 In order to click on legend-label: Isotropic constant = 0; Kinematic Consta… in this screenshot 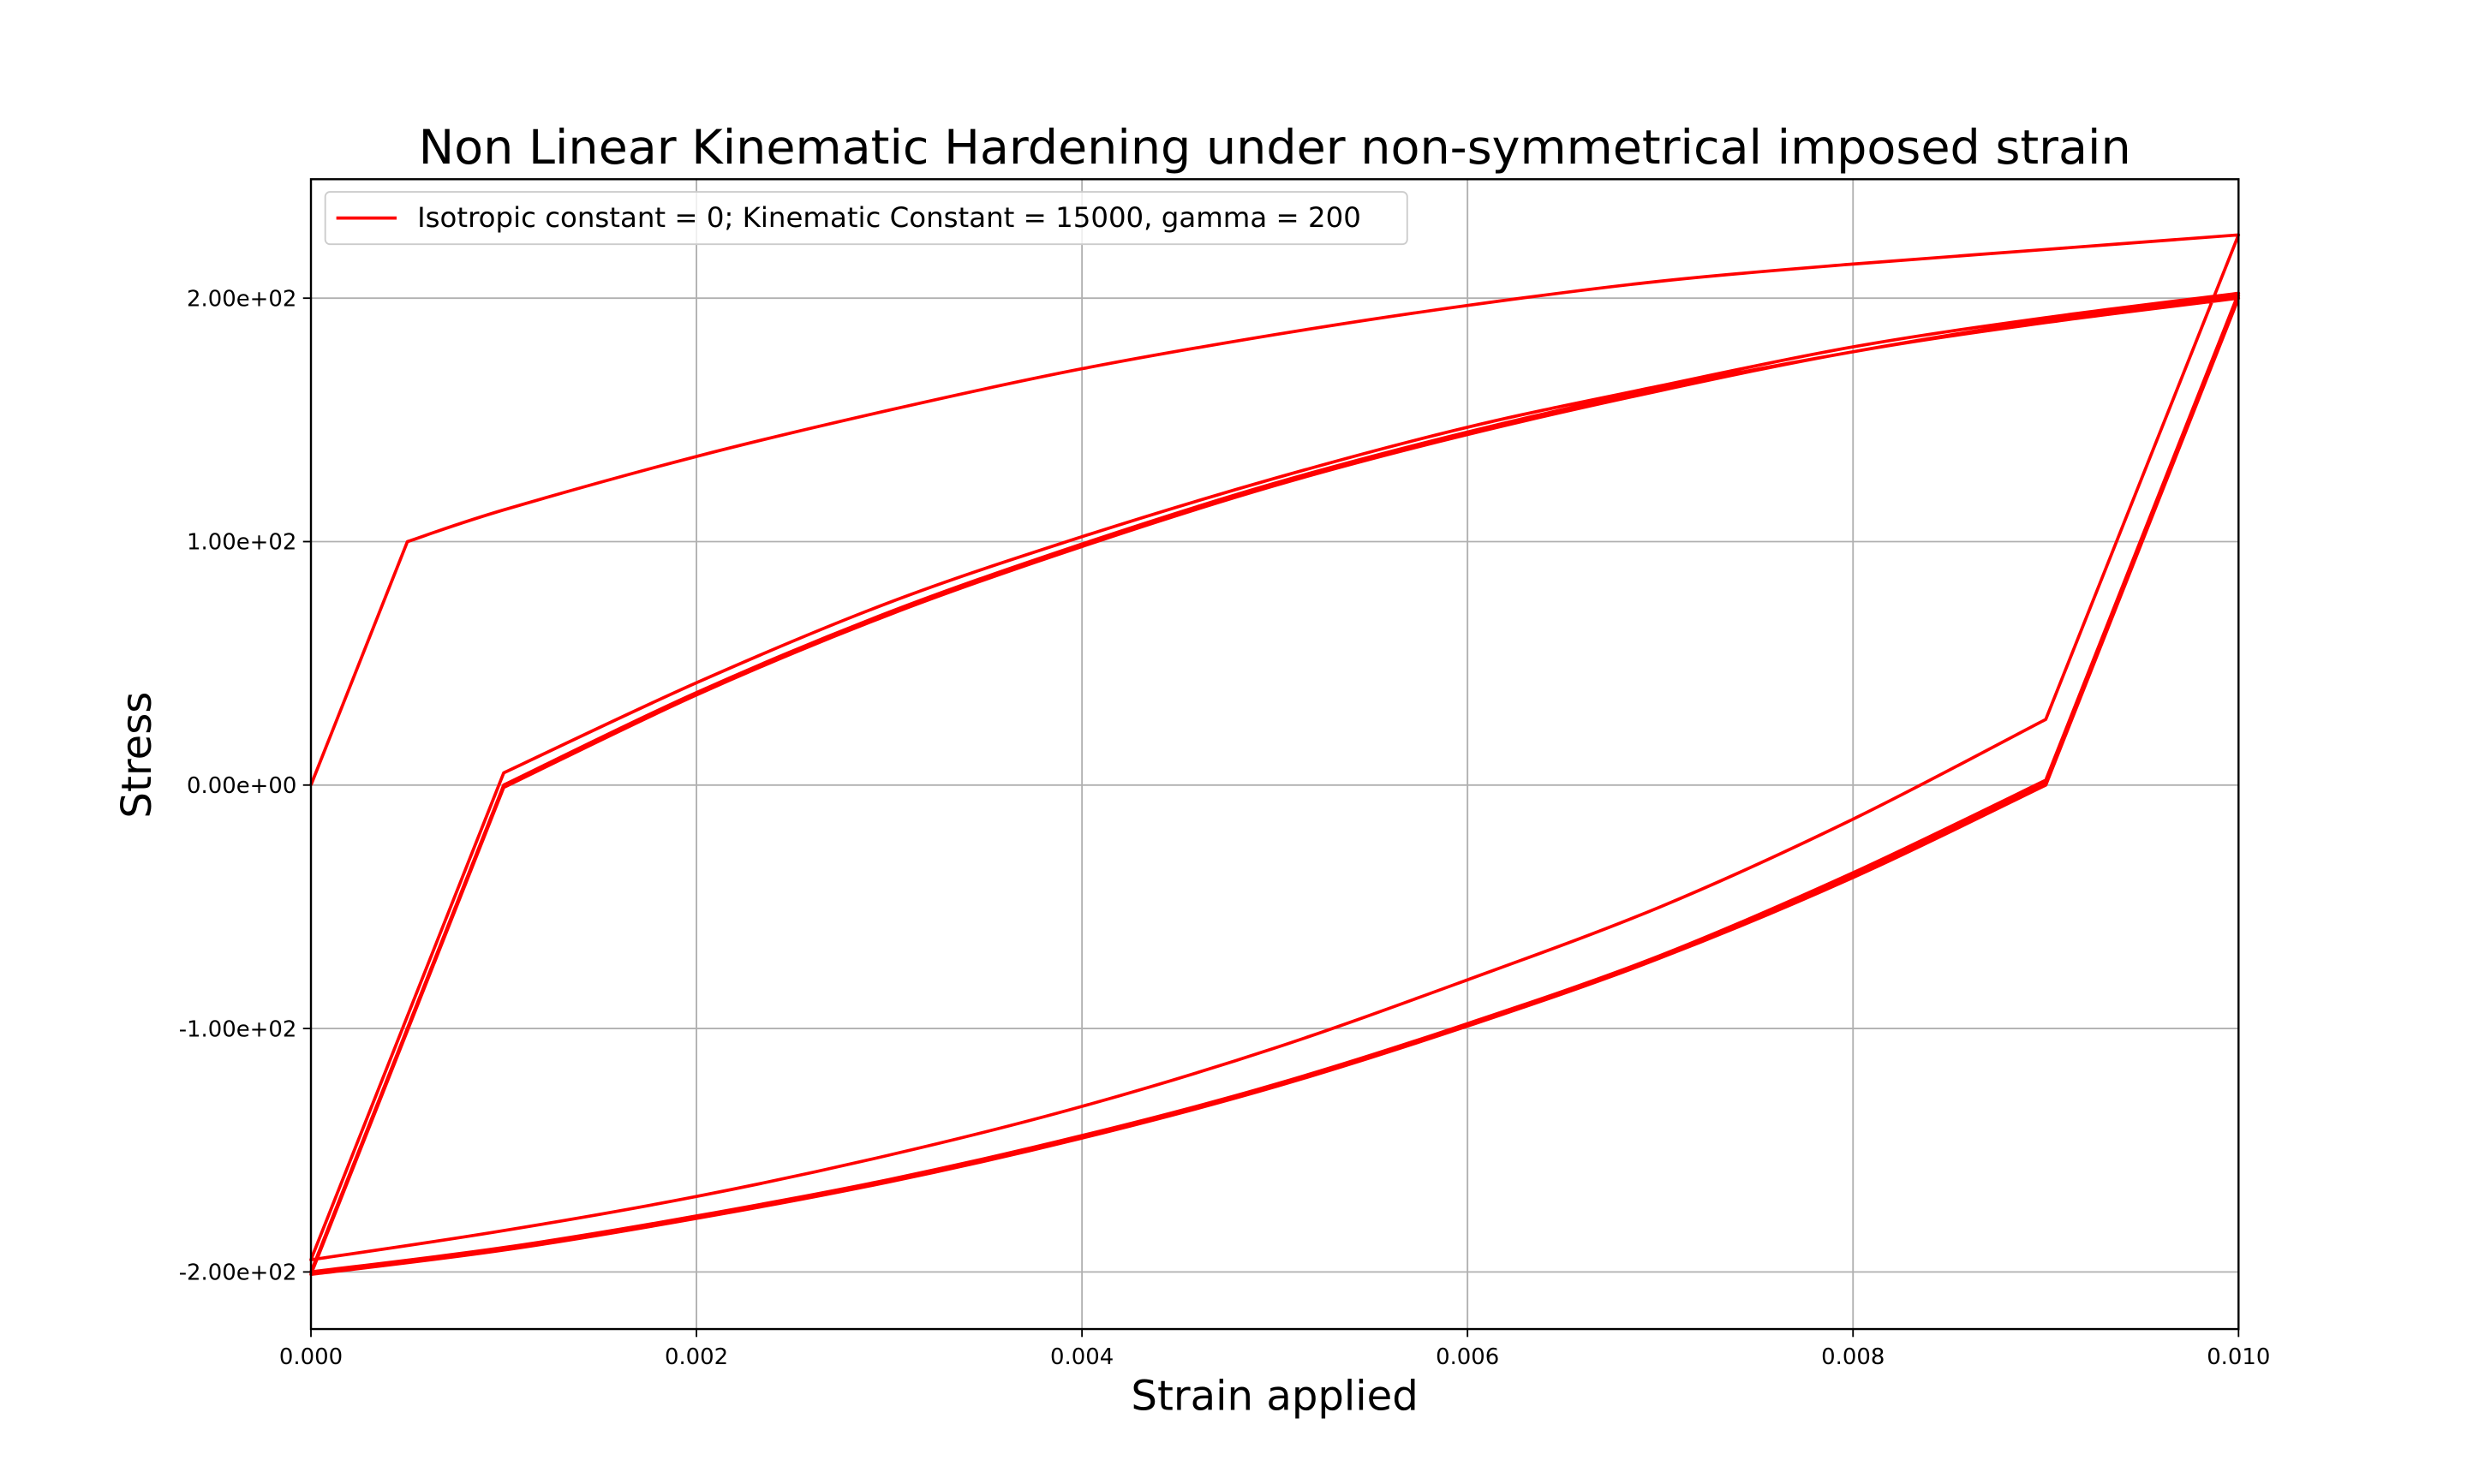, I will do `click(889, 218)`.